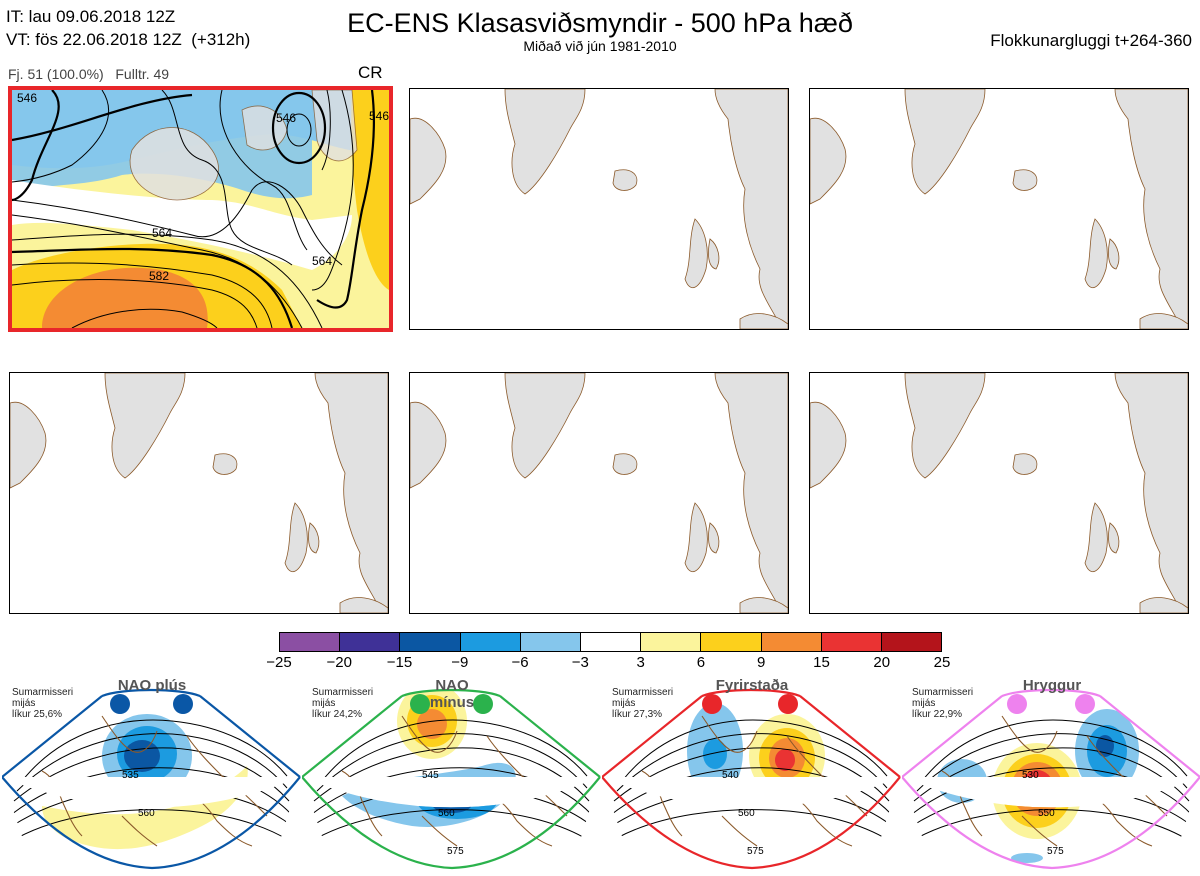 Image resolution: width=1200 pixels, height=876 pixels. I want to click on cluster-info: Fj. 51 (100.0%) Fulltr. 49, so click(89, 74).